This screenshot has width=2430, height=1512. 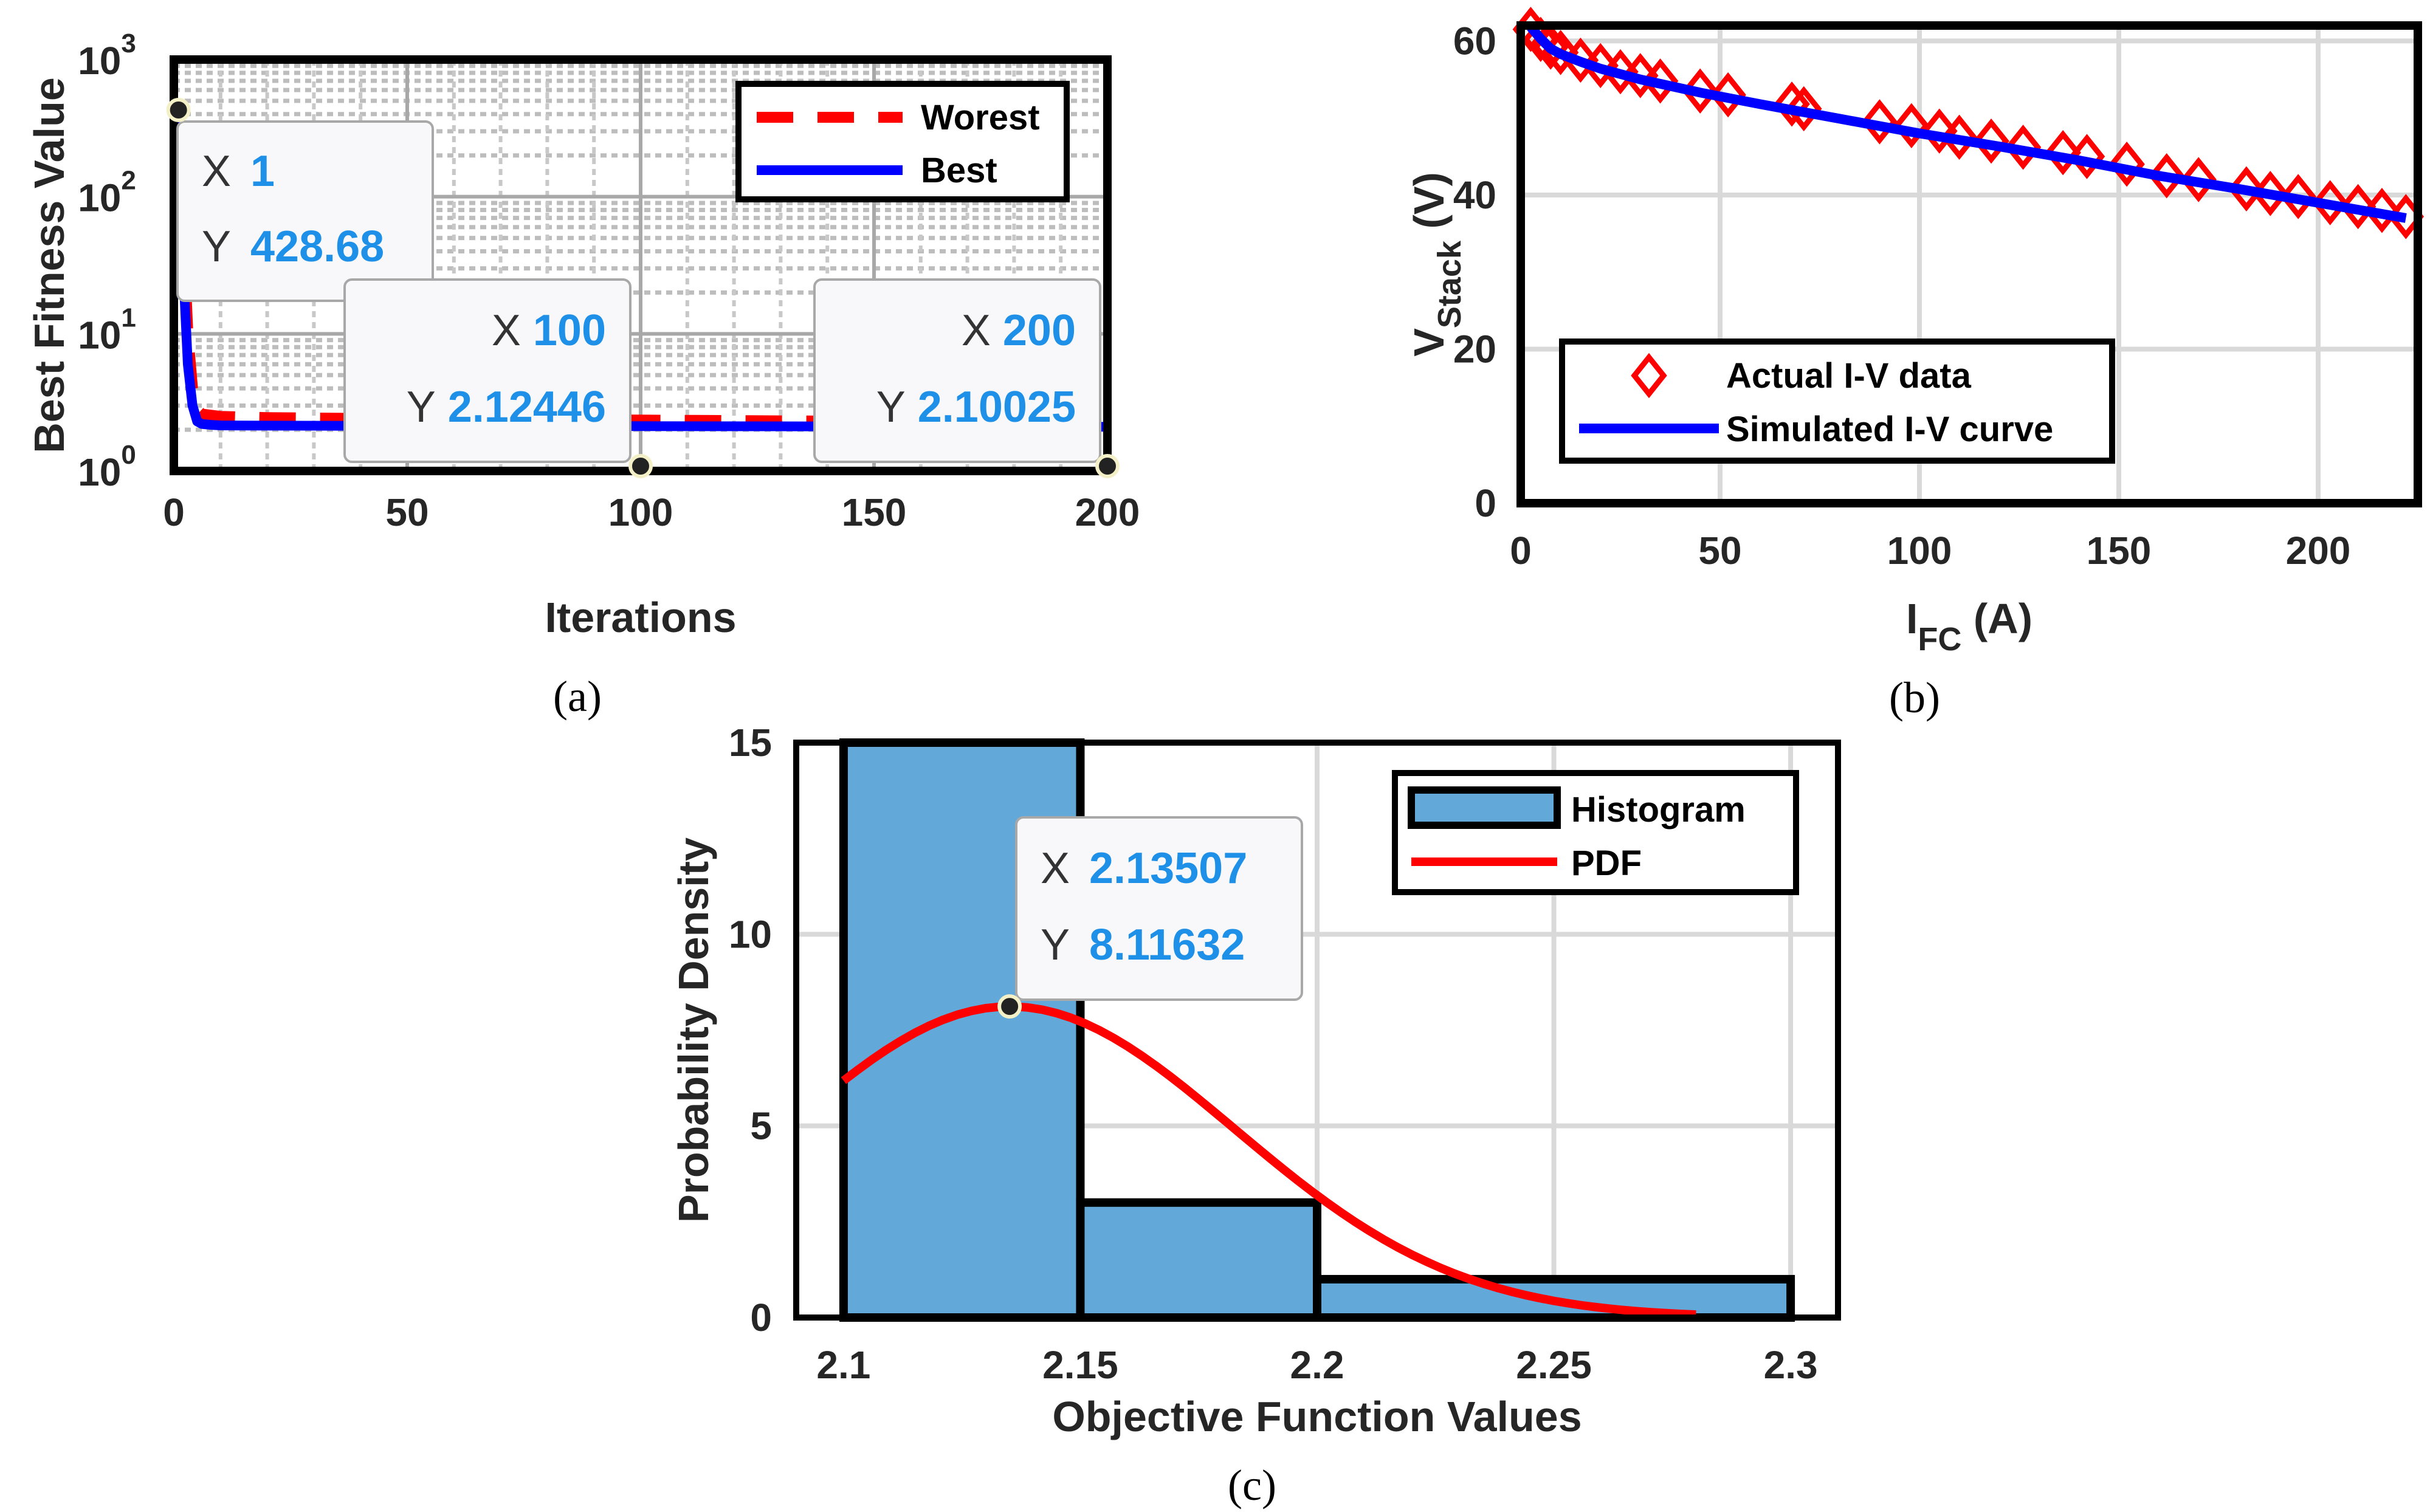 I want to click on datatip-2-x-value: 100, so click(x=569, y=331).